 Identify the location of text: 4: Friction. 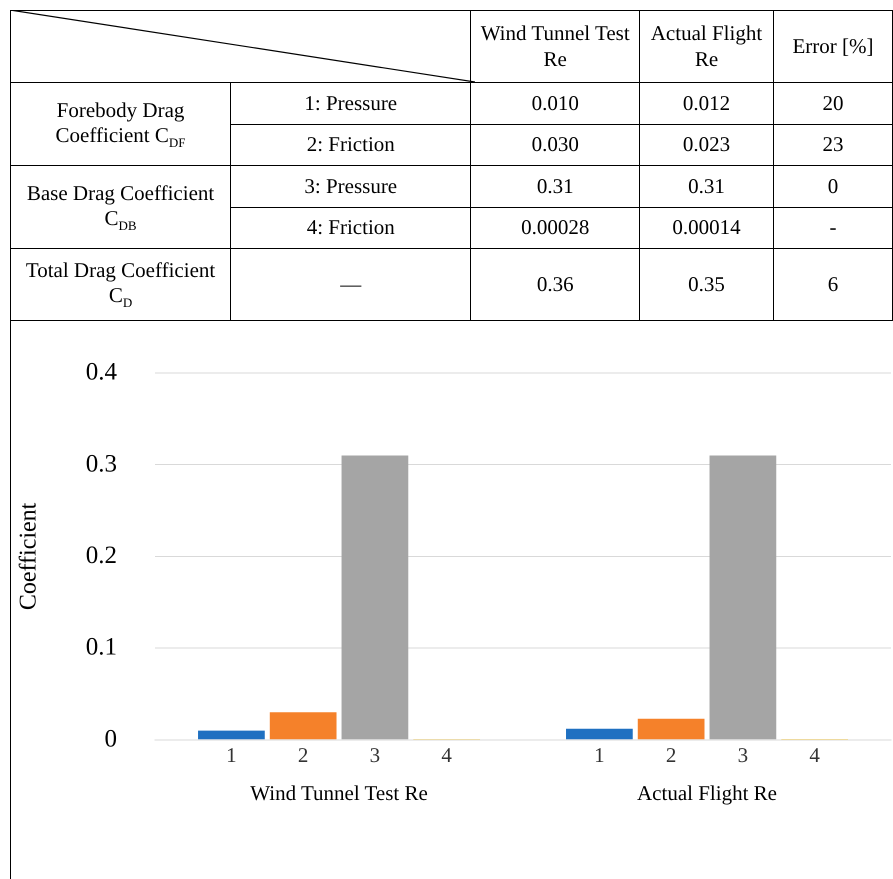
(350, 228).